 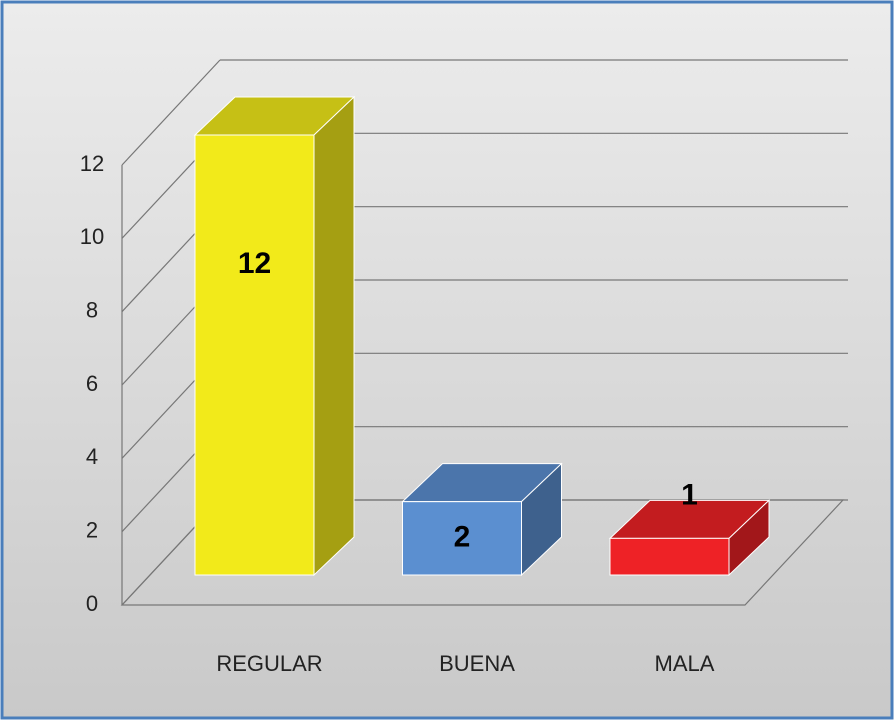 I want to click on y-tick-label: 2, so click(x=92, y=529).